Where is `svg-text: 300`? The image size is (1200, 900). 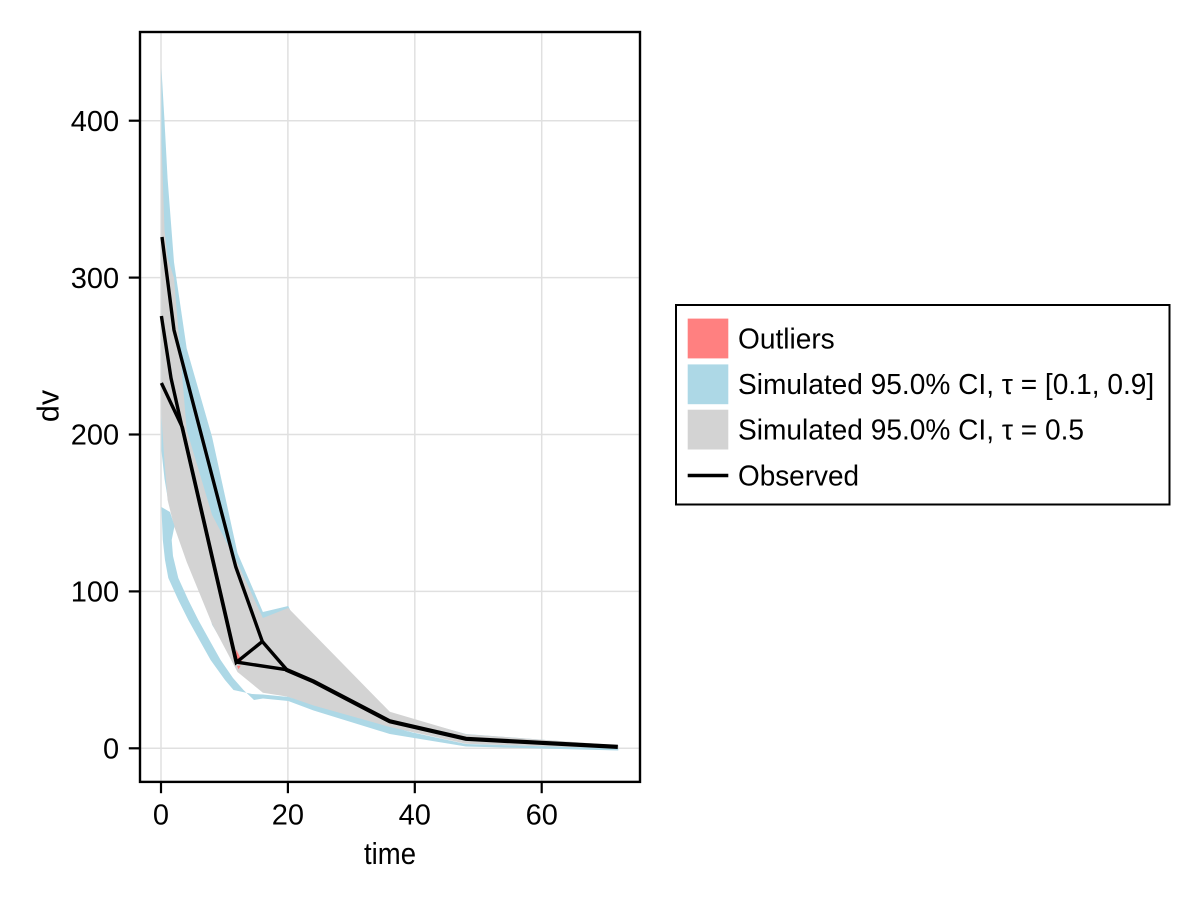 svg-text: 300 is located at coordinates (95, 279).